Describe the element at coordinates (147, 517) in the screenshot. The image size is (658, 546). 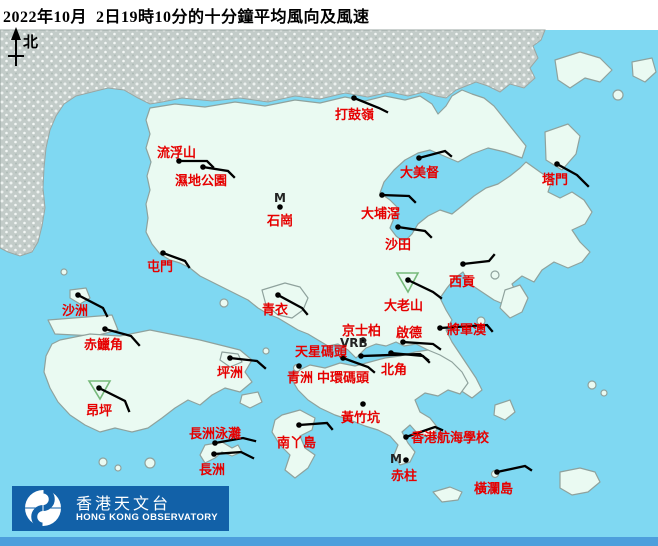
I see `hko-english-name: HONG KONG OBSERVATORY` at that location.